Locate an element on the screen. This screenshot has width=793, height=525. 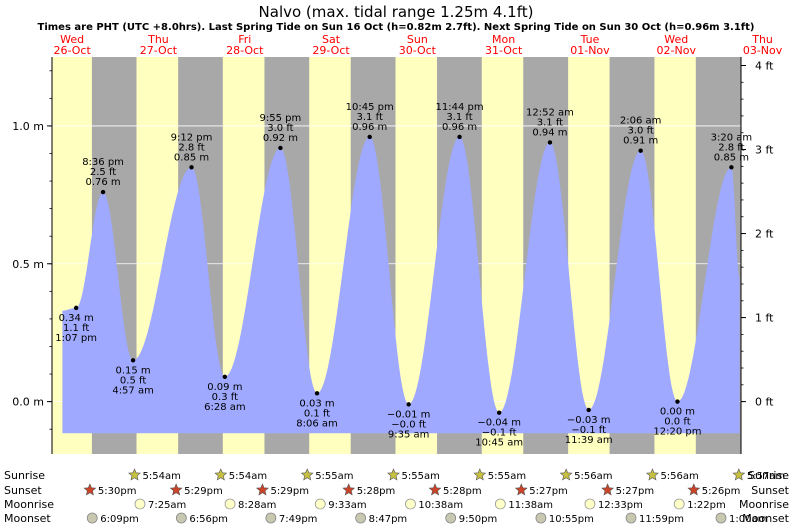
extreme-ft-label: 0.3 ft is located at coordinates (225, 397).